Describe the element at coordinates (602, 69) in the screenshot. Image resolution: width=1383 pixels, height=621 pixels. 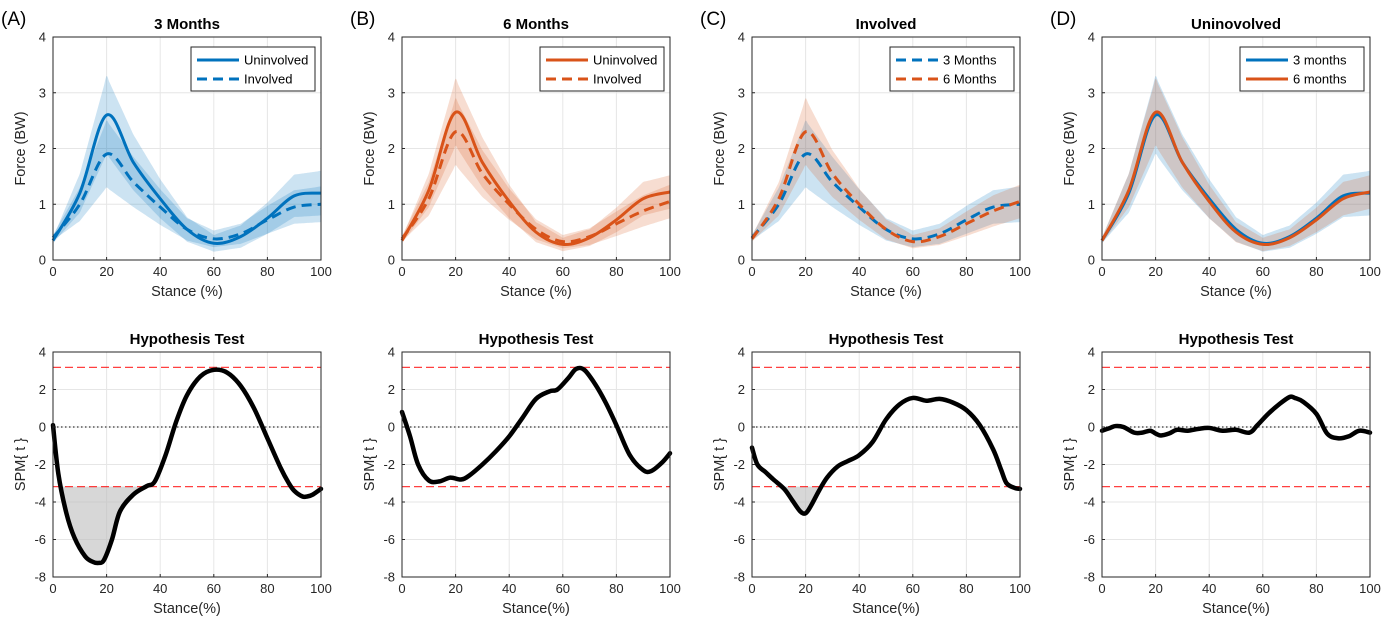
I see `legend: Uninvolved Involved` at that location.